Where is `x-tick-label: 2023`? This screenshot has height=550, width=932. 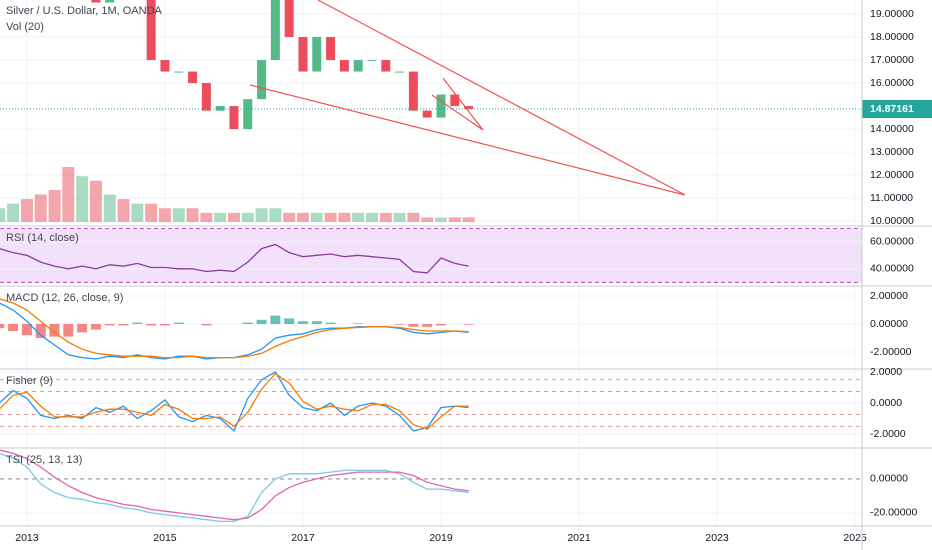 x-tick-label: 2023 is located at coordinates (717, 538).